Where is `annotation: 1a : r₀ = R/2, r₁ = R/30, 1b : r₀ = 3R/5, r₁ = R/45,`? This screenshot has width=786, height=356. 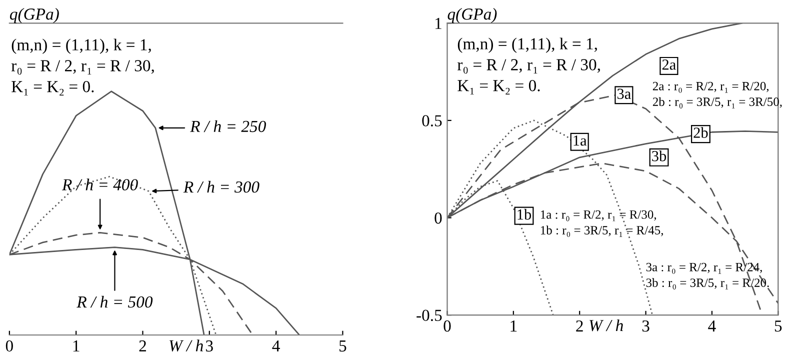
annotation: 1a : r₀ = R/2, r₁ = R/30, 1b : r₀ = 3R/5, r₁ = R/45, is located at coordinates (601, 223).